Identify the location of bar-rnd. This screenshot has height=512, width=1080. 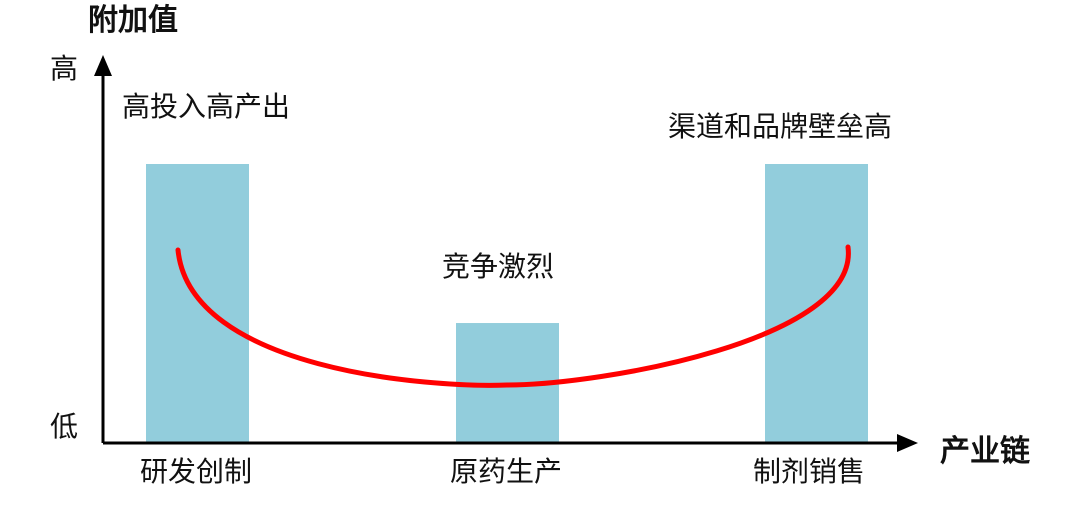
(197, 303).